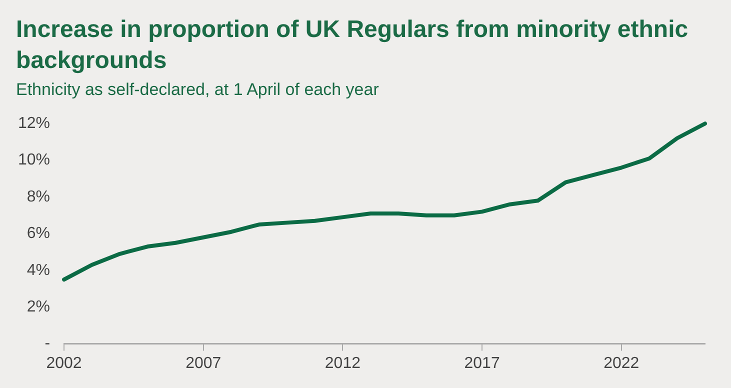 The height and width of the screenshot is (388, 731). Describe the element at coordinates (38, 197) in the screenshot. I see `y-tick-label: 8%` at that location.